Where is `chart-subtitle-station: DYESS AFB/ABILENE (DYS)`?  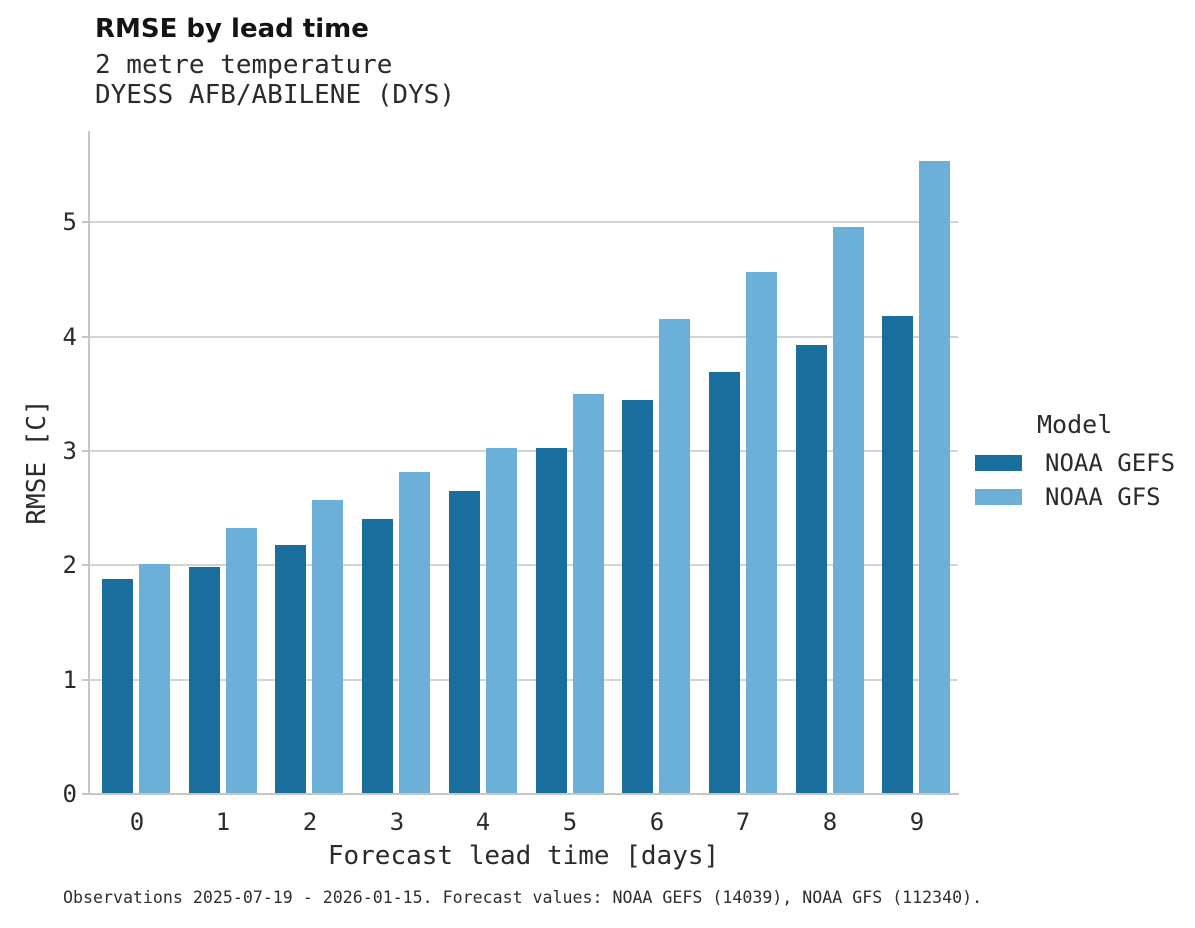 chart-subtitle-station: DYESS AFB/ABILENE (DYS) is located at coordinates (275, 95).